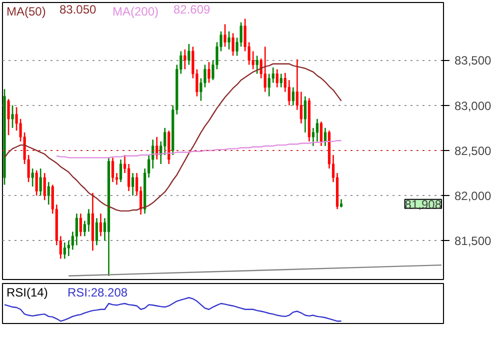  What do you see at coordinates (26, 11) in the screenshot?
I see `text: MA(50)` at bounding box center [26, 11].